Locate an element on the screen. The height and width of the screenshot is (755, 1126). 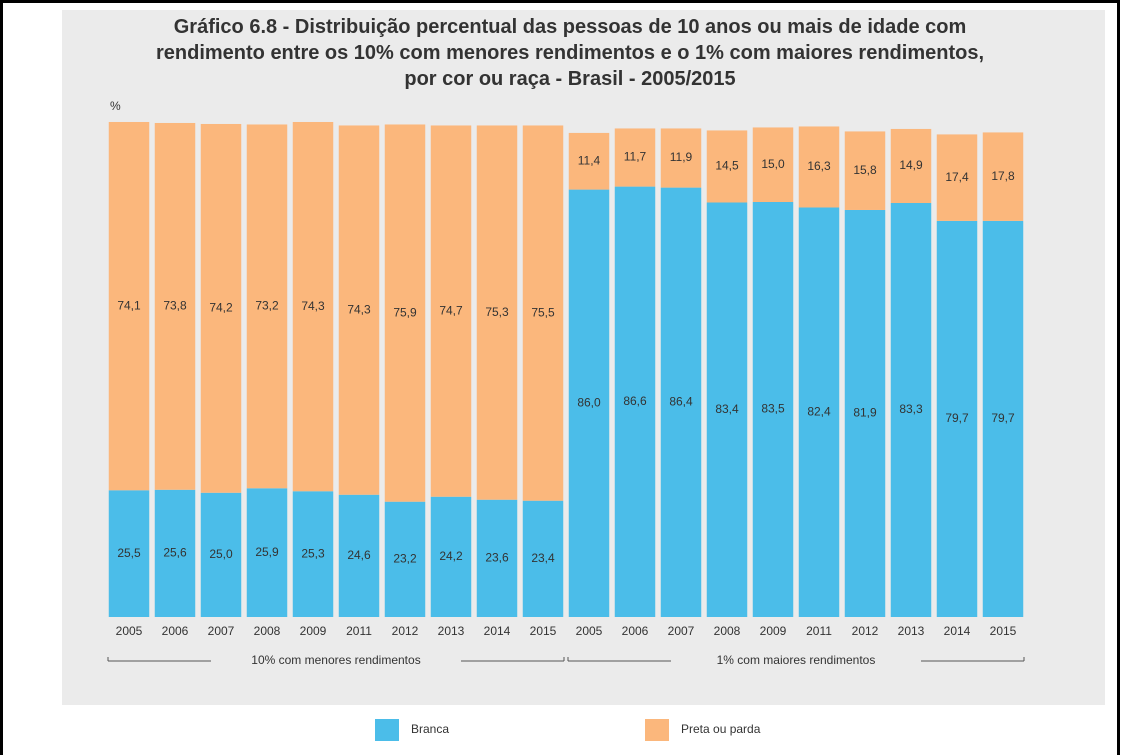
data-label: 11,4 is located at coordinates (589, 160).